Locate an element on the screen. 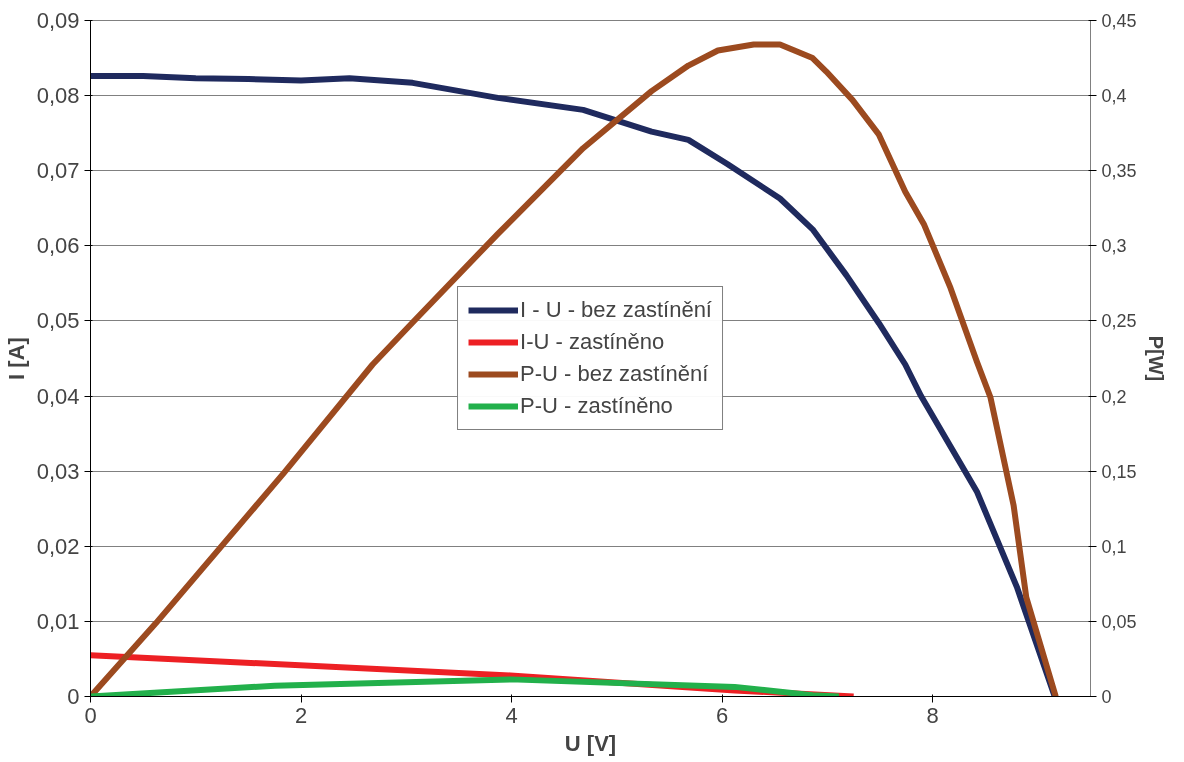  y2-tick-label: 0,15 is located at coordinates (1119, 471).